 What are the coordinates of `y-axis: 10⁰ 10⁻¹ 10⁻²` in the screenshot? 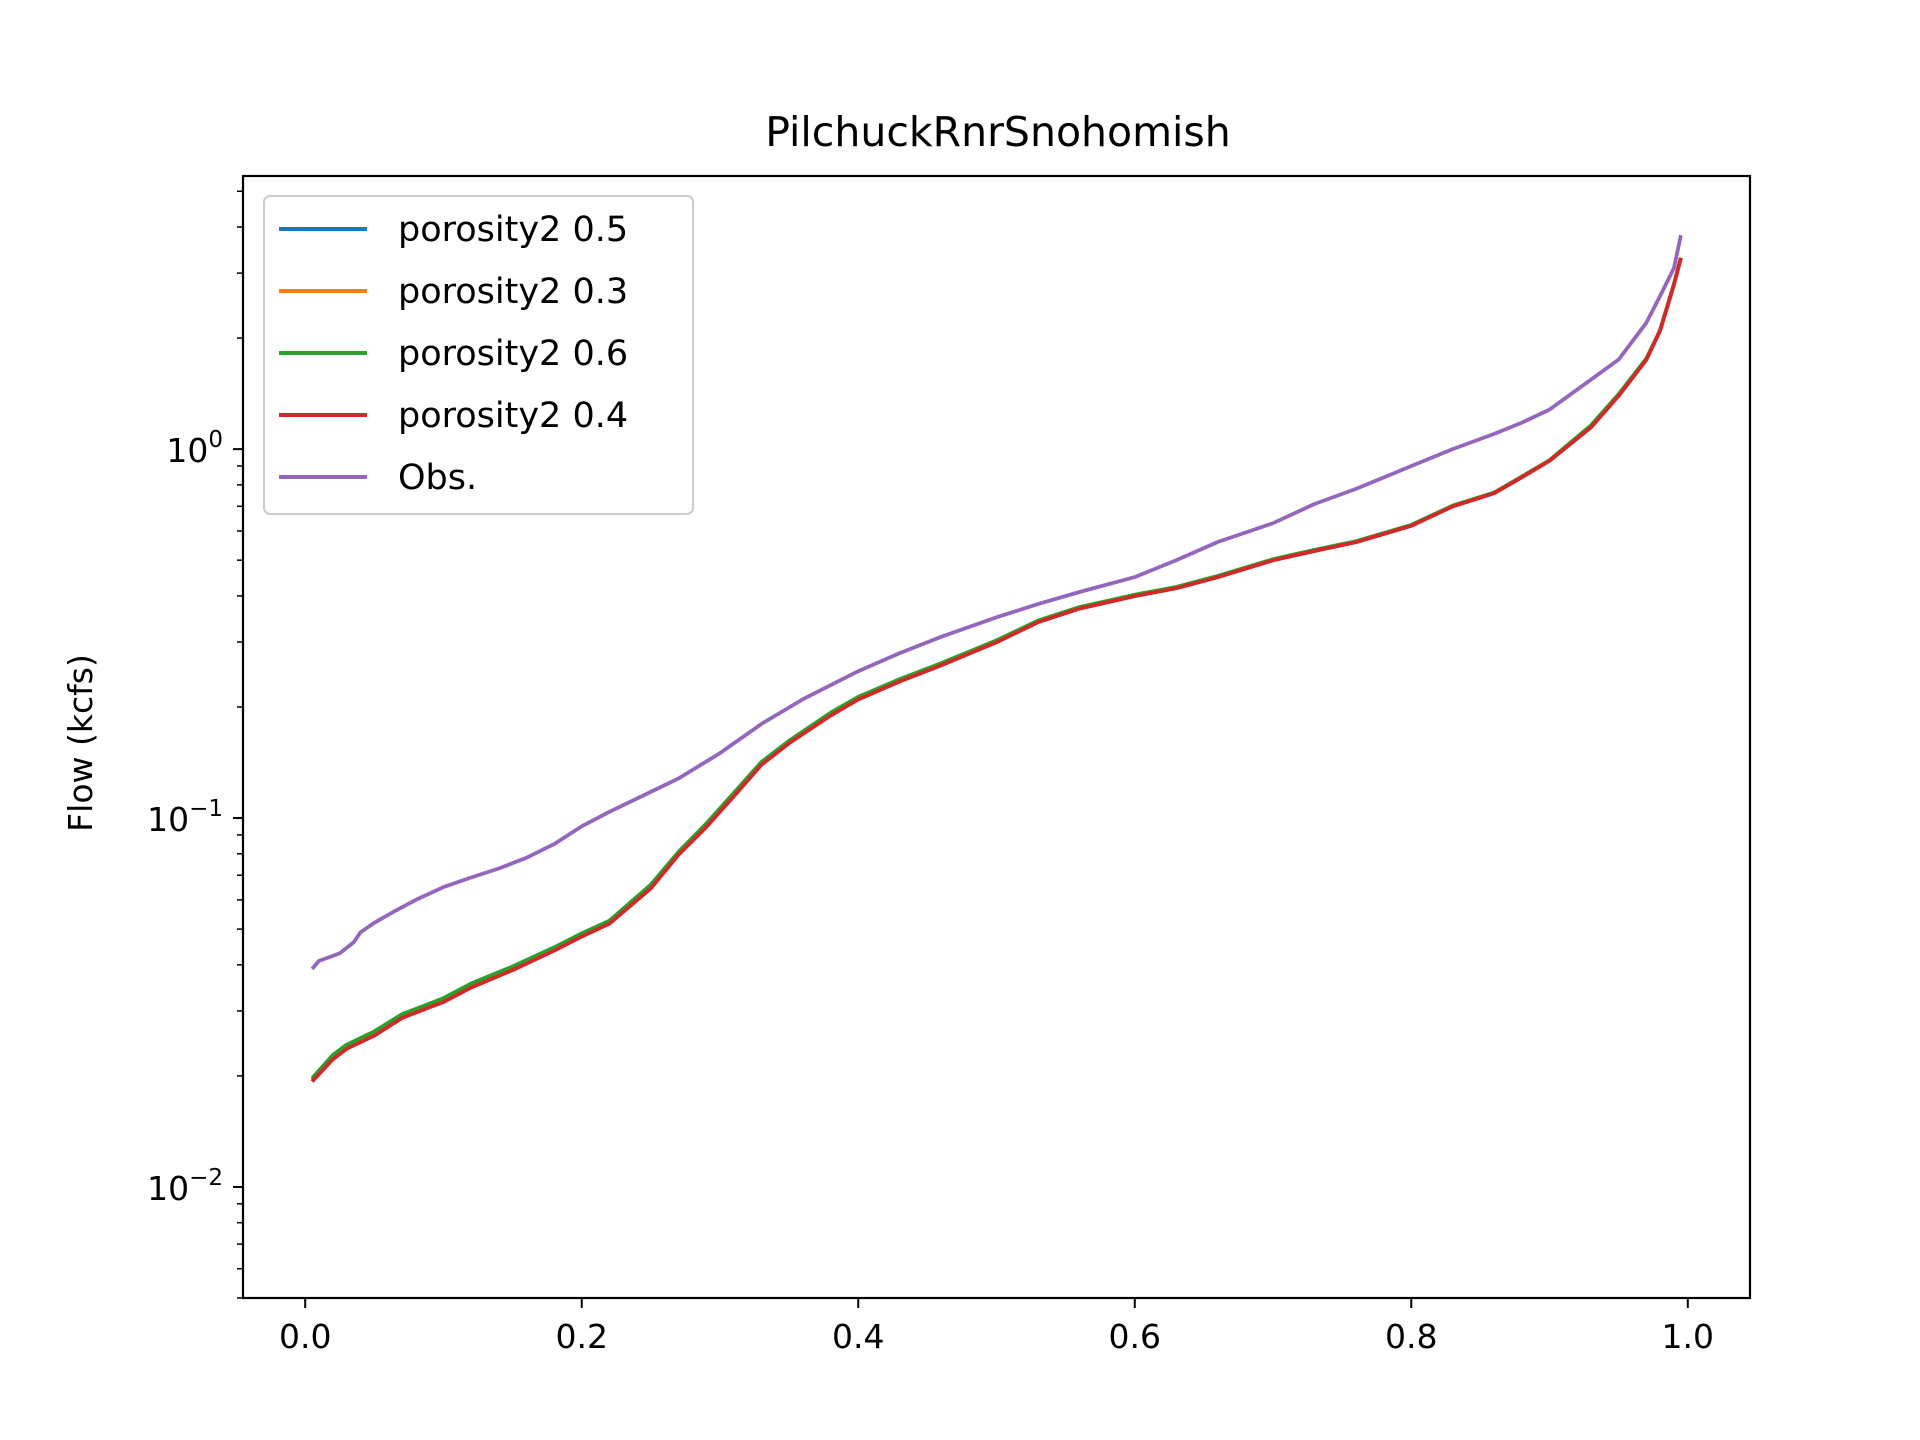 It's located at (195, 744).